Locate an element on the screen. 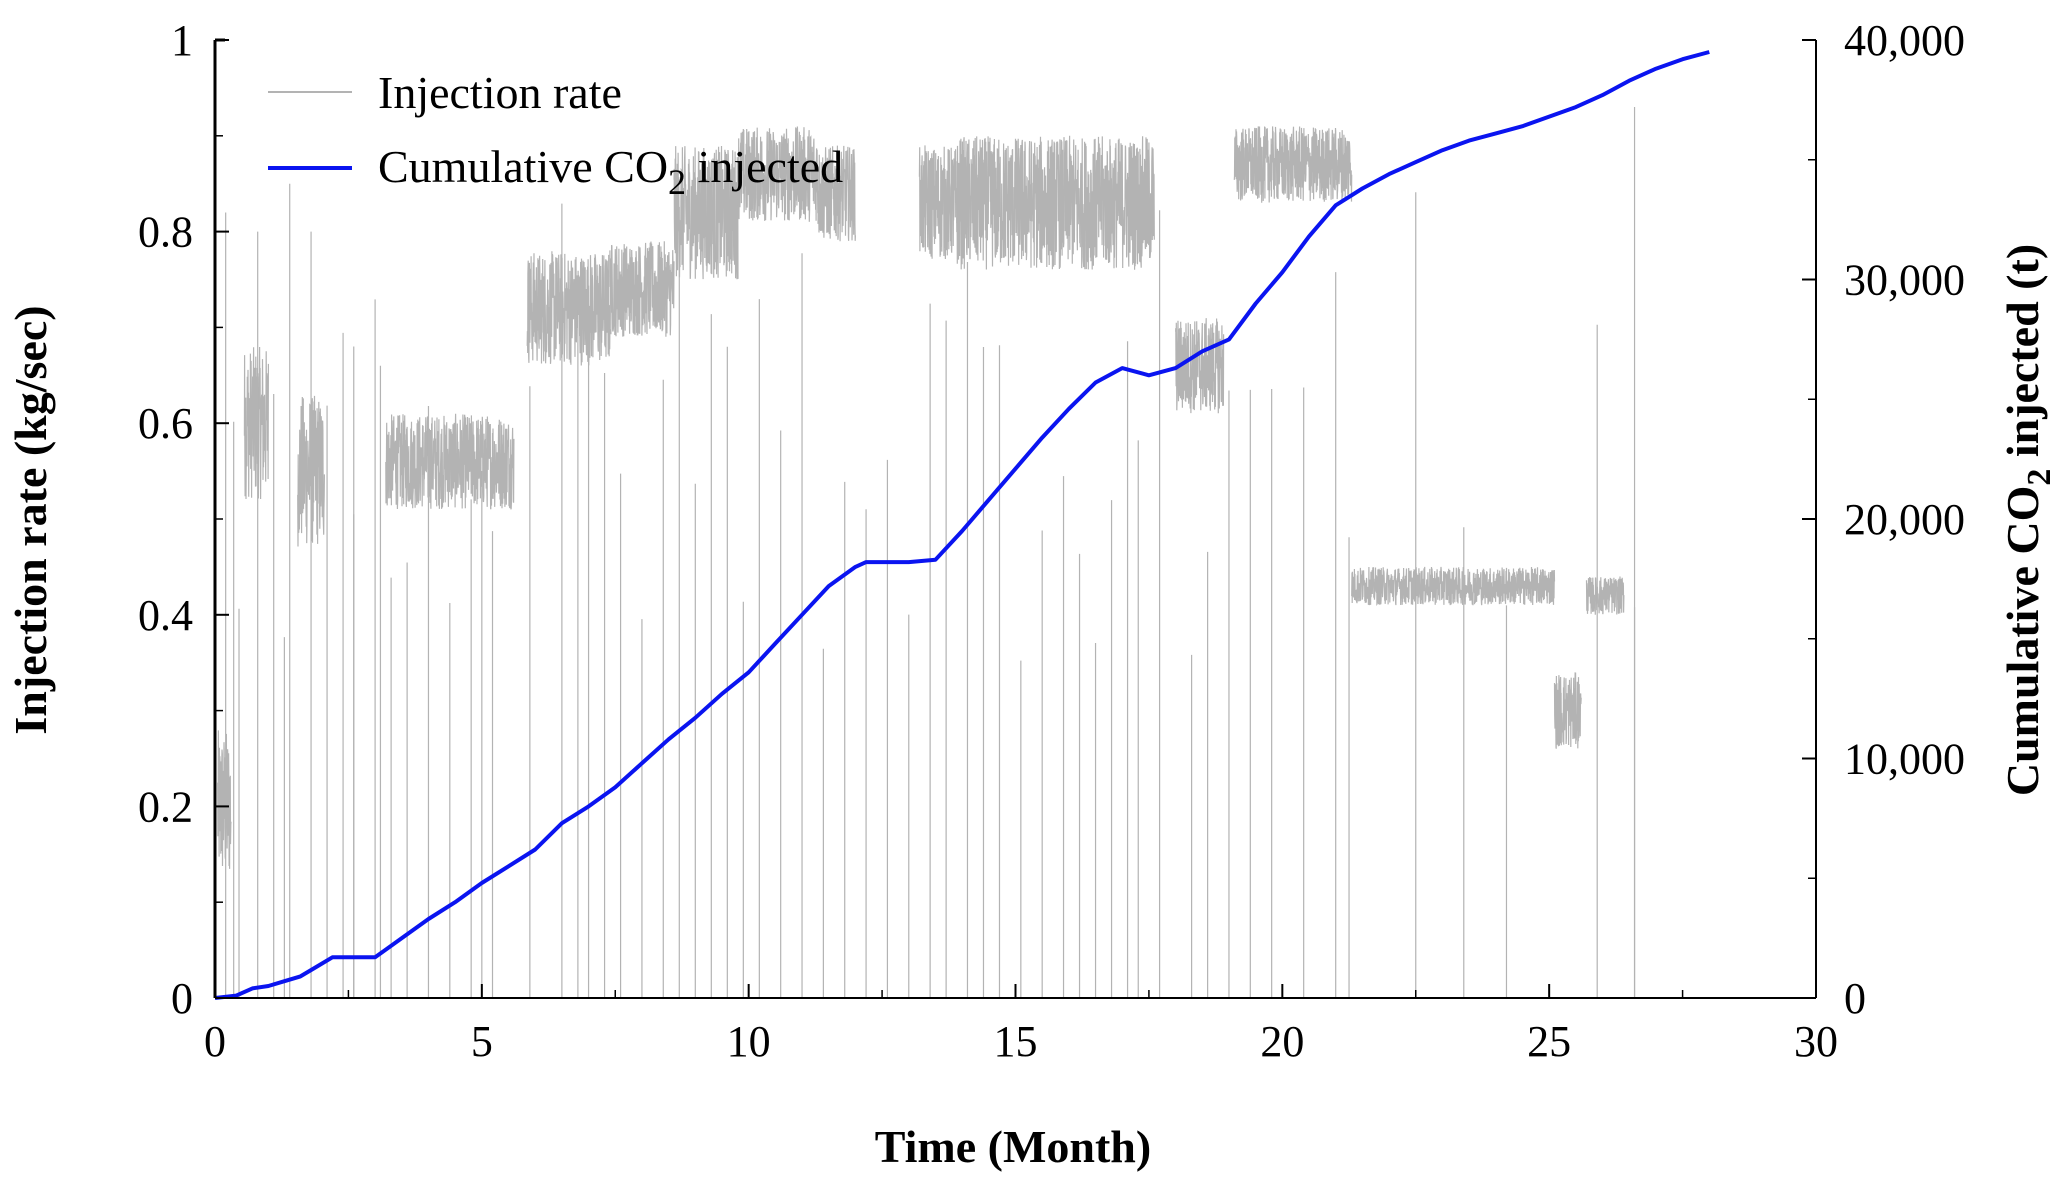 The height and width of the screenshot is (1192, 2061). y-left-tick-label: 0.8 is located at coordinates (165, 232).